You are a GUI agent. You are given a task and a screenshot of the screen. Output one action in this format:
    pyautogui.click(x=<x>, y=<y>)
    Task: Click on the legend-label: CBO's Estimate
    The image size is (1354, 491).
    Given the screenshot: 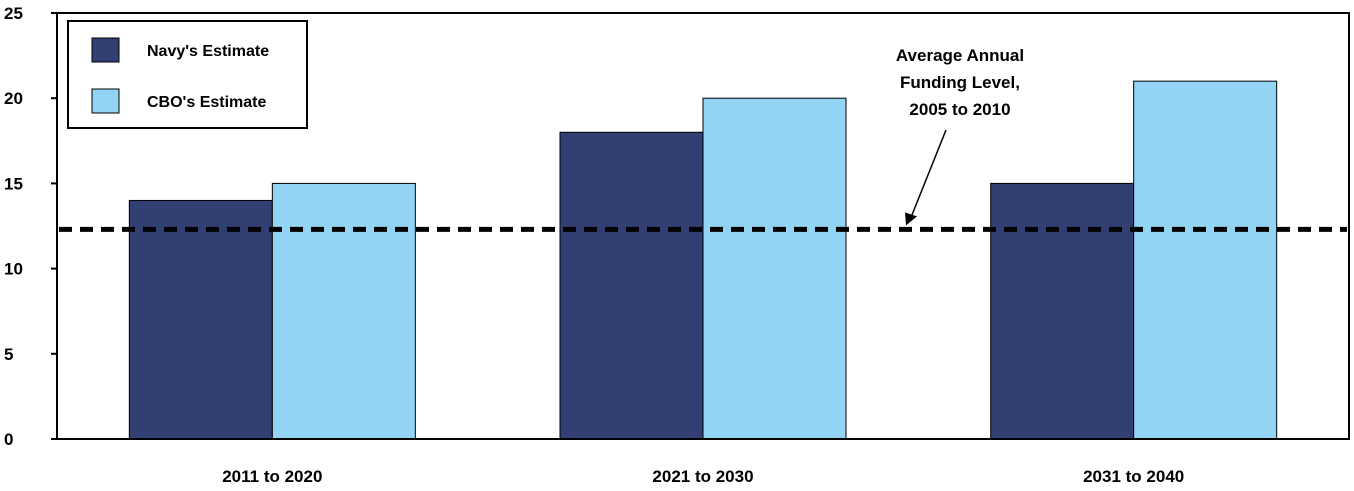 What is the action you would take?
    pyautogui.click(x=207, y=102)
    